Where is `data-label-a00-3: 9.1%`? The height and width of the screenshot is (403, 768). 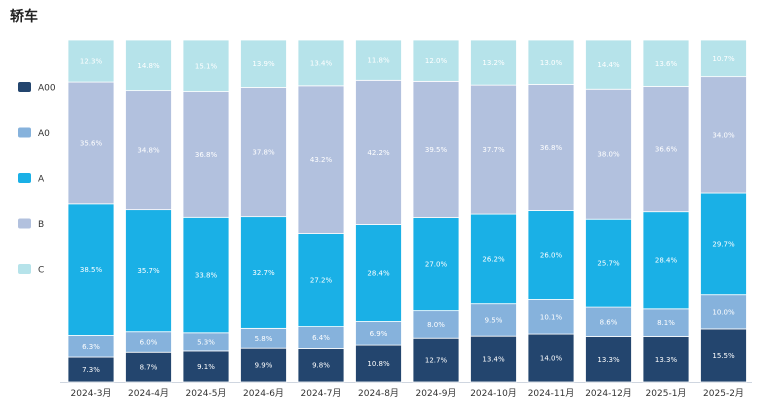
data-label-a00-3: 9.1% is located at coordinates (206, 367).